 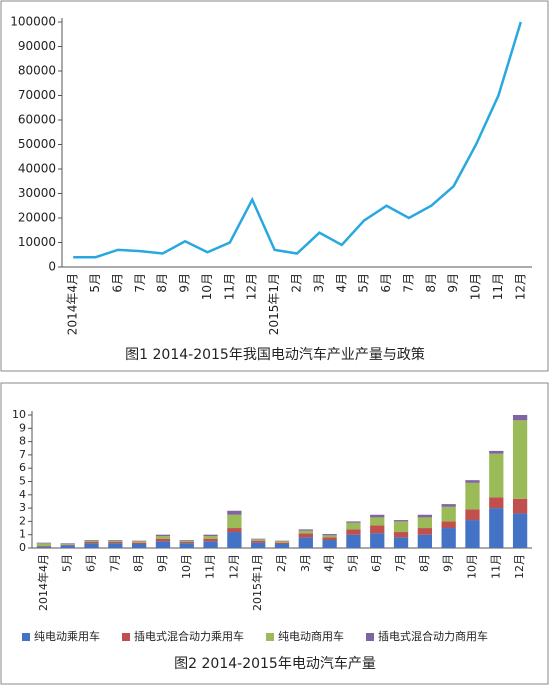 What do you see at coordinates (341, 283) in the screenshot?
I see `x-tick-label: 4月` at bounding box center [341, 283].